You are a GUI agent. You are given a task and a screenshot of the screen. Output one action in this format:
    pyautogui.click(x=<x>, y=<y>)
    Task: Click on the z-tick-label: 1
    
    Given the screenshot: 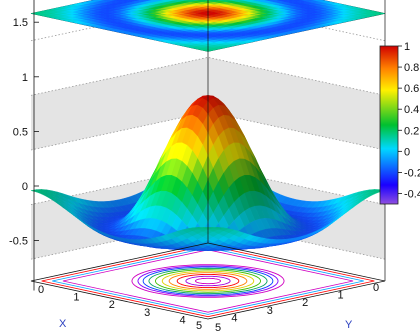 What is the action you would take?
    pyautogui.click(x=25, y=78)
    